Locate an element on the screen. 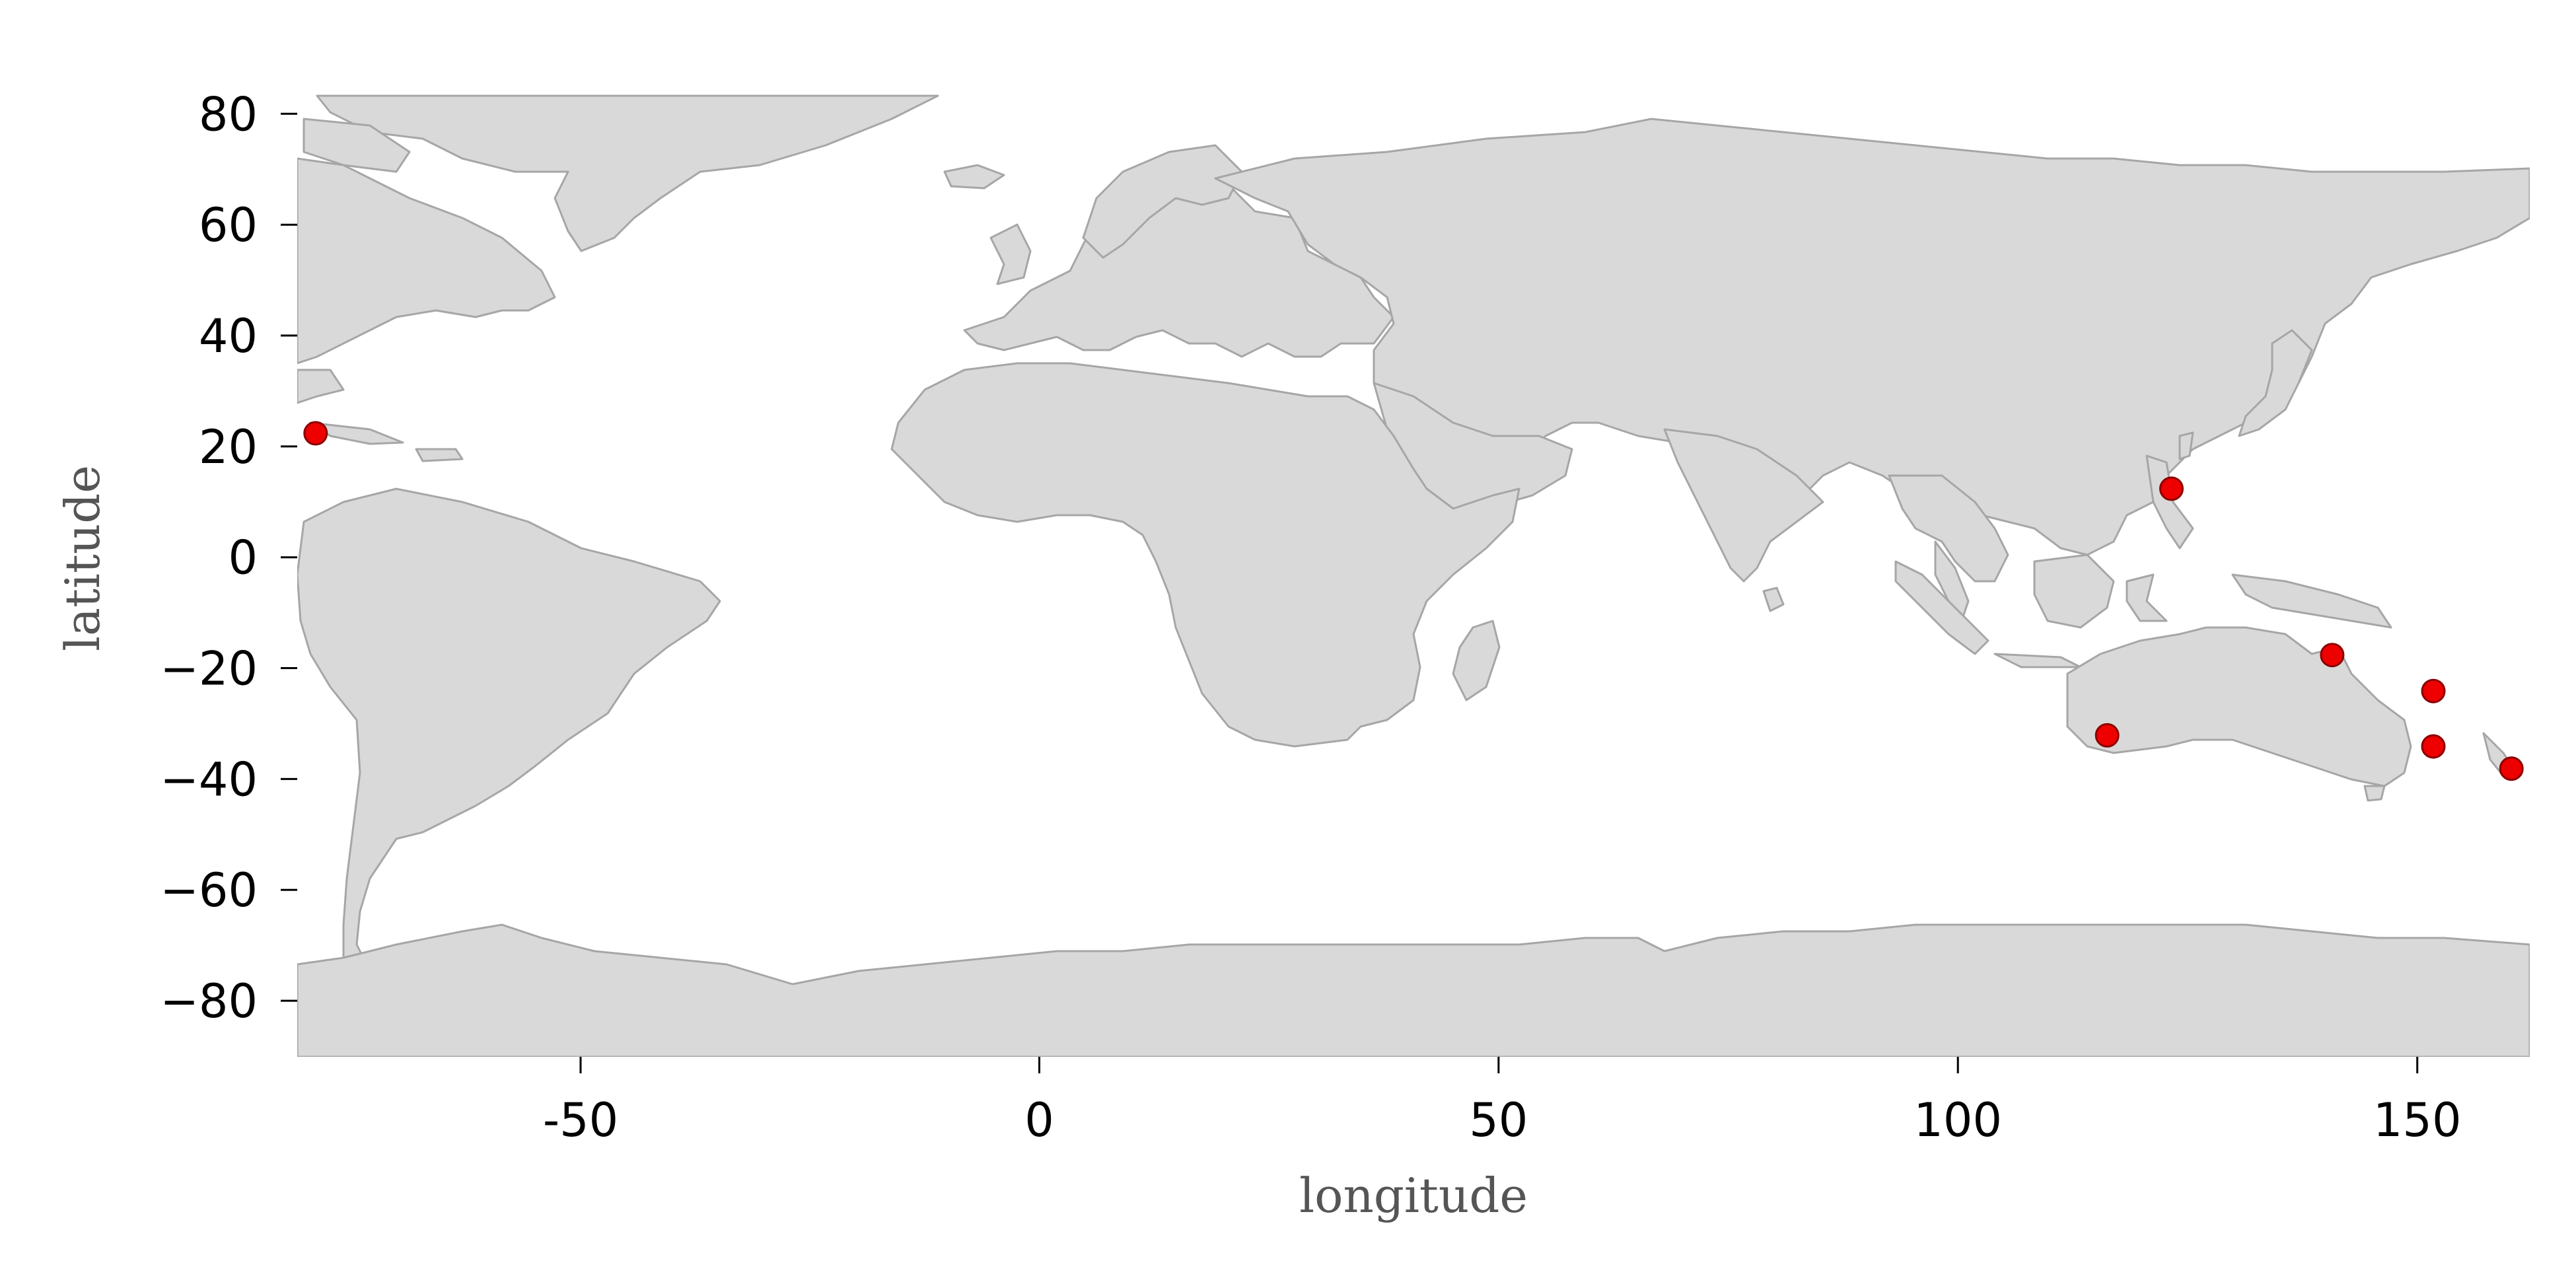  baffin-island is located at coordinates (357, 146).